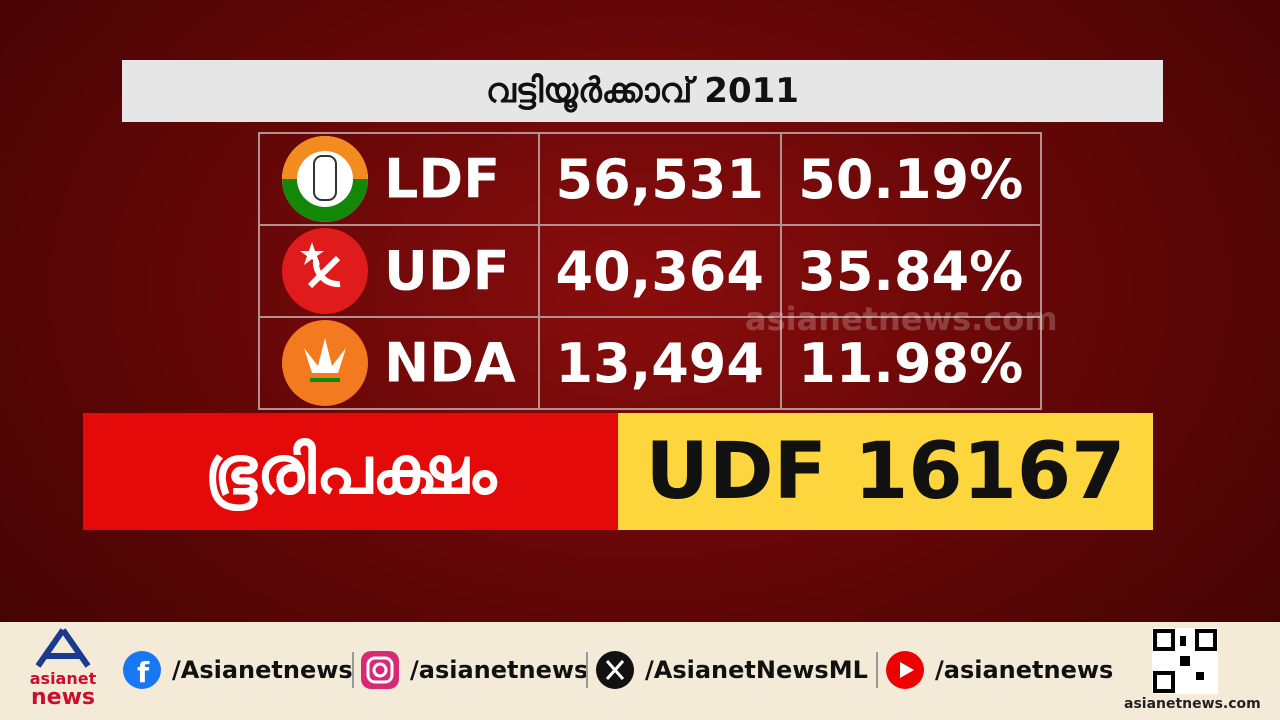  Describe the element at coordinates (615, 670) in the screenshot. I see `x-icon` at that location.